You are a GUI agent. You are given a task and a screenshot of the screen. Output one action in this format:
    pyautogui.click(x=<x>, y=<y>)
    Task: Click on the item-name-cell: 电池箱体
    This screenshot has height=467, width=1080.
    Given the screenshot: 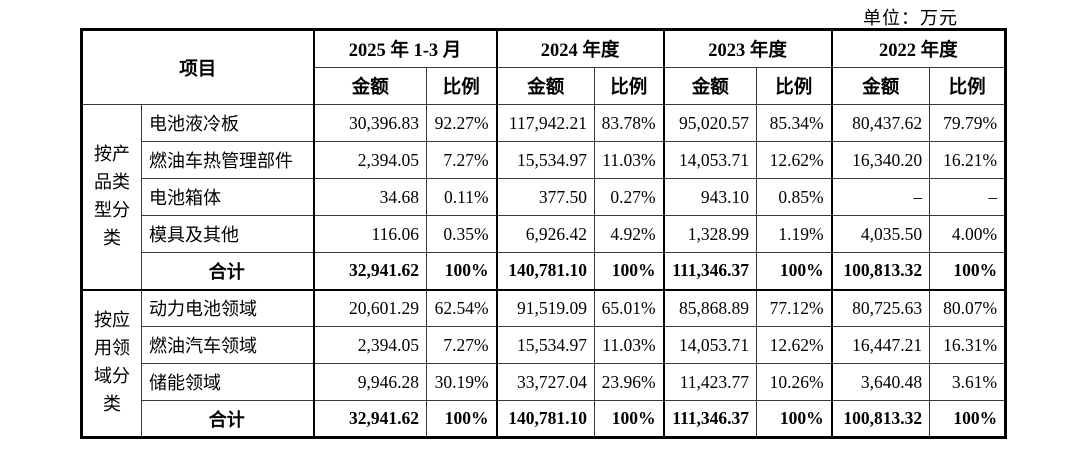 What is the action you would take?
    pyautogui.click(x=227, y=197)
    